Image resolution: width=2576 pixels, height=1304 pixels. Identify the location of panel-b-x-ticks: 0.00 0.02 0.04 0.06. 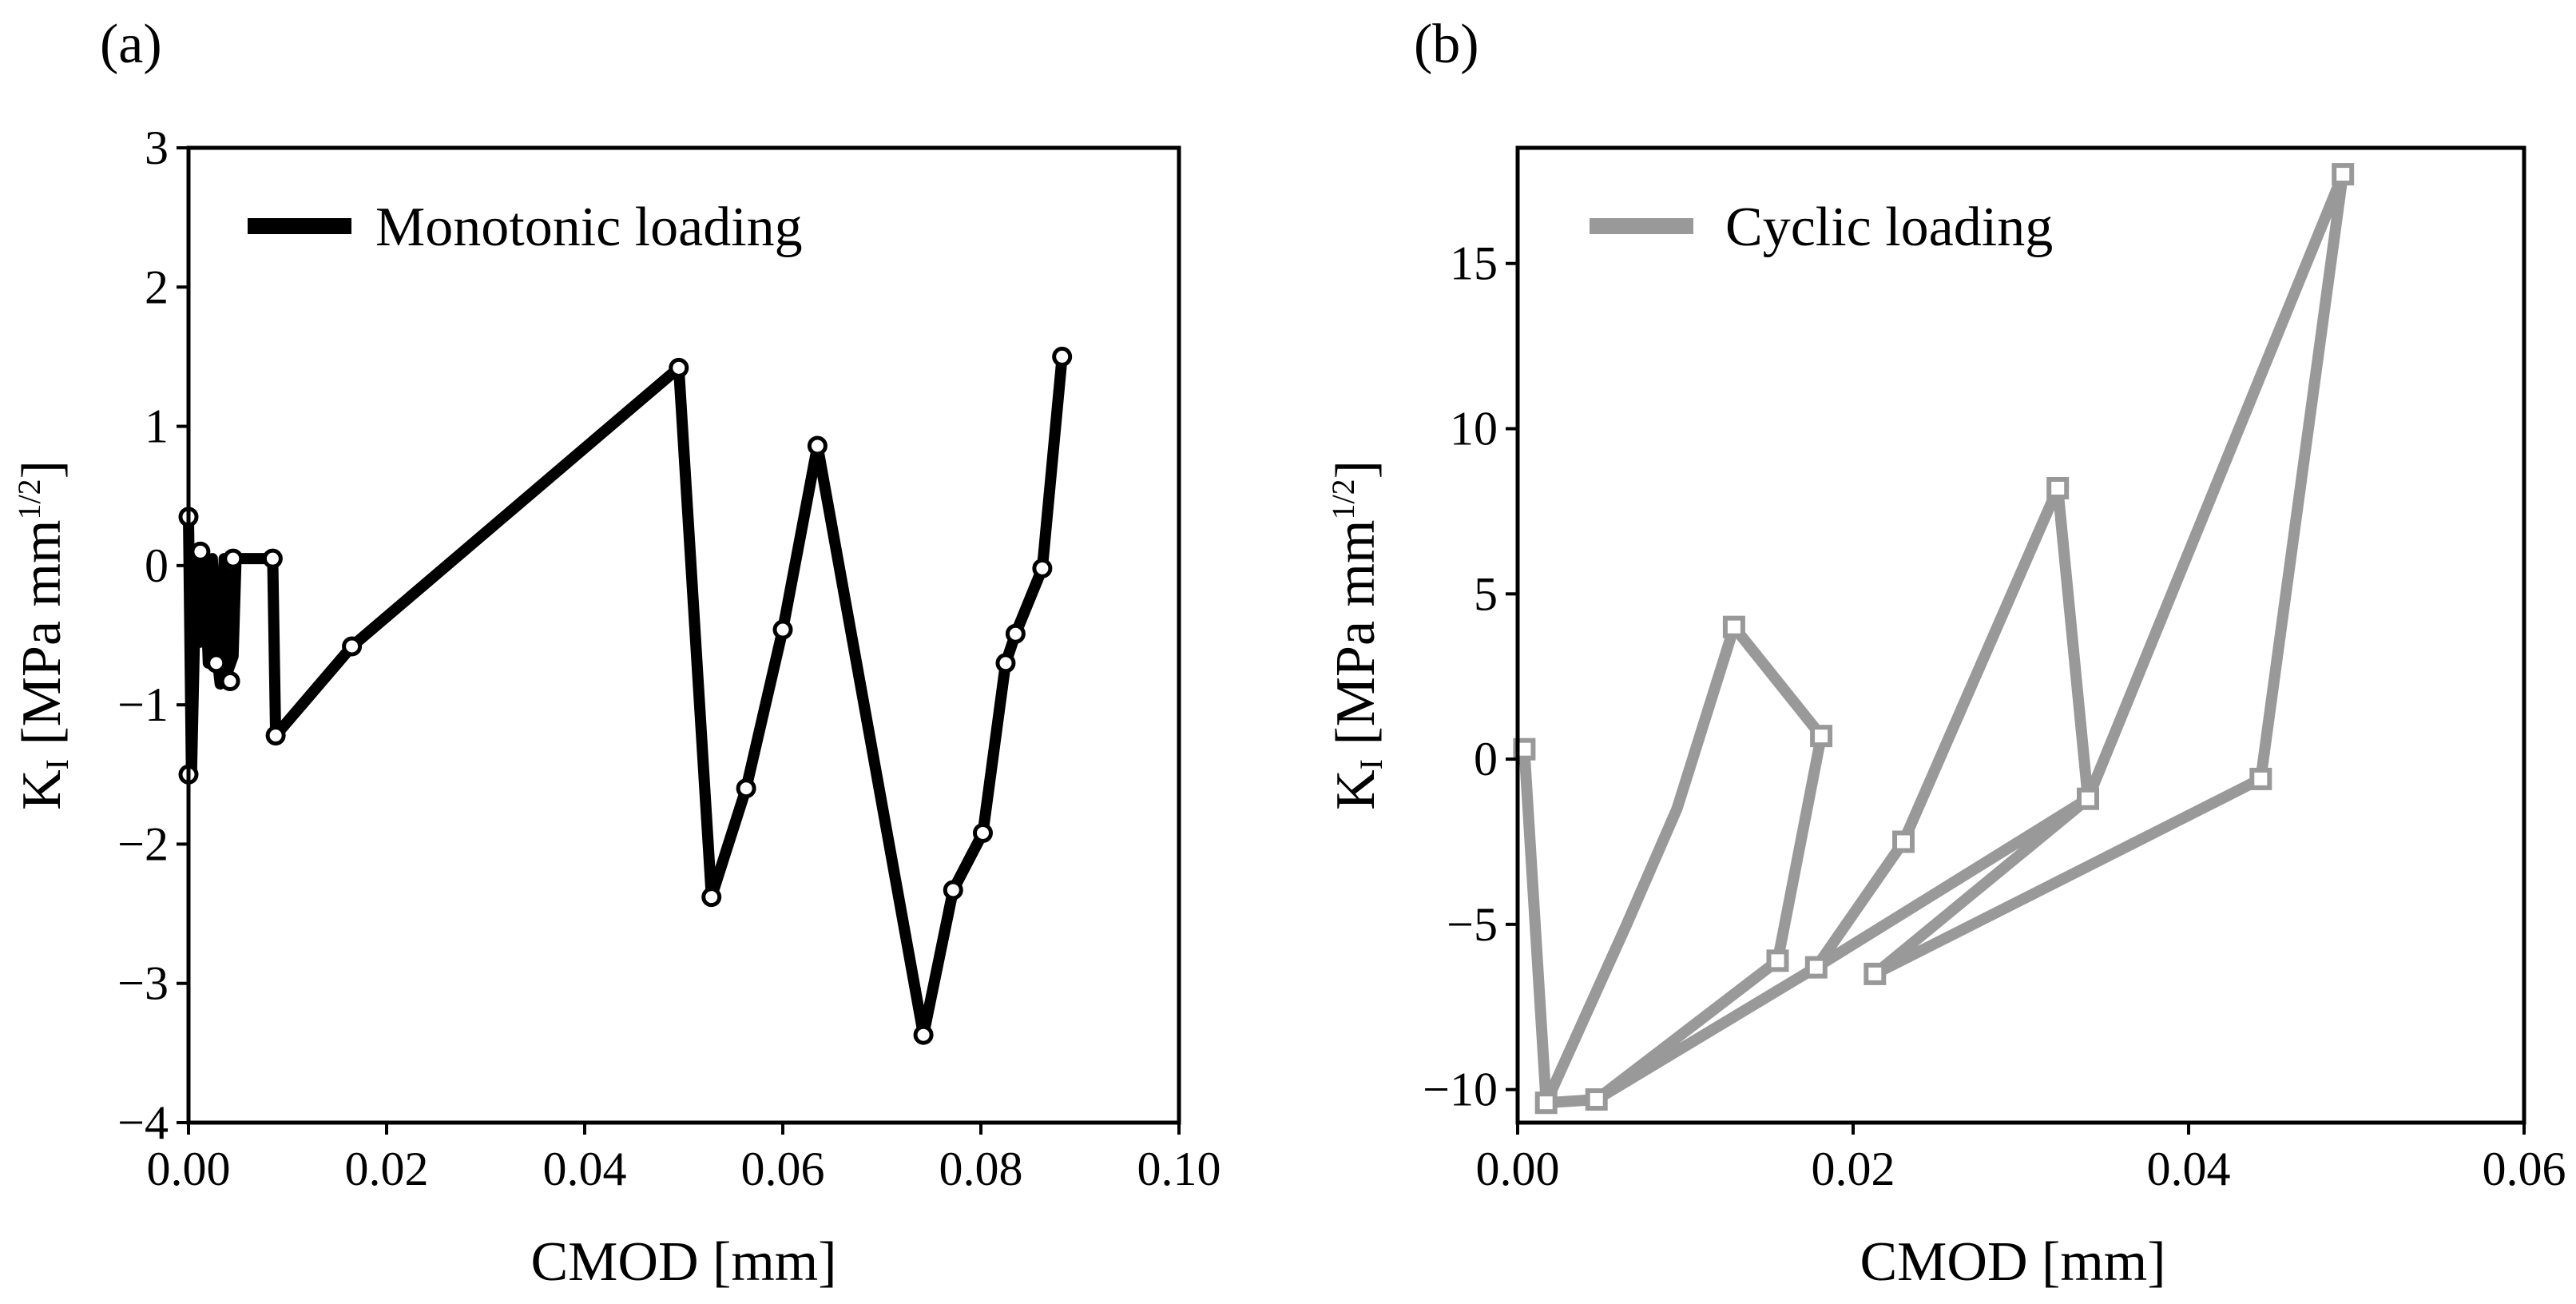
(2021, 1159).